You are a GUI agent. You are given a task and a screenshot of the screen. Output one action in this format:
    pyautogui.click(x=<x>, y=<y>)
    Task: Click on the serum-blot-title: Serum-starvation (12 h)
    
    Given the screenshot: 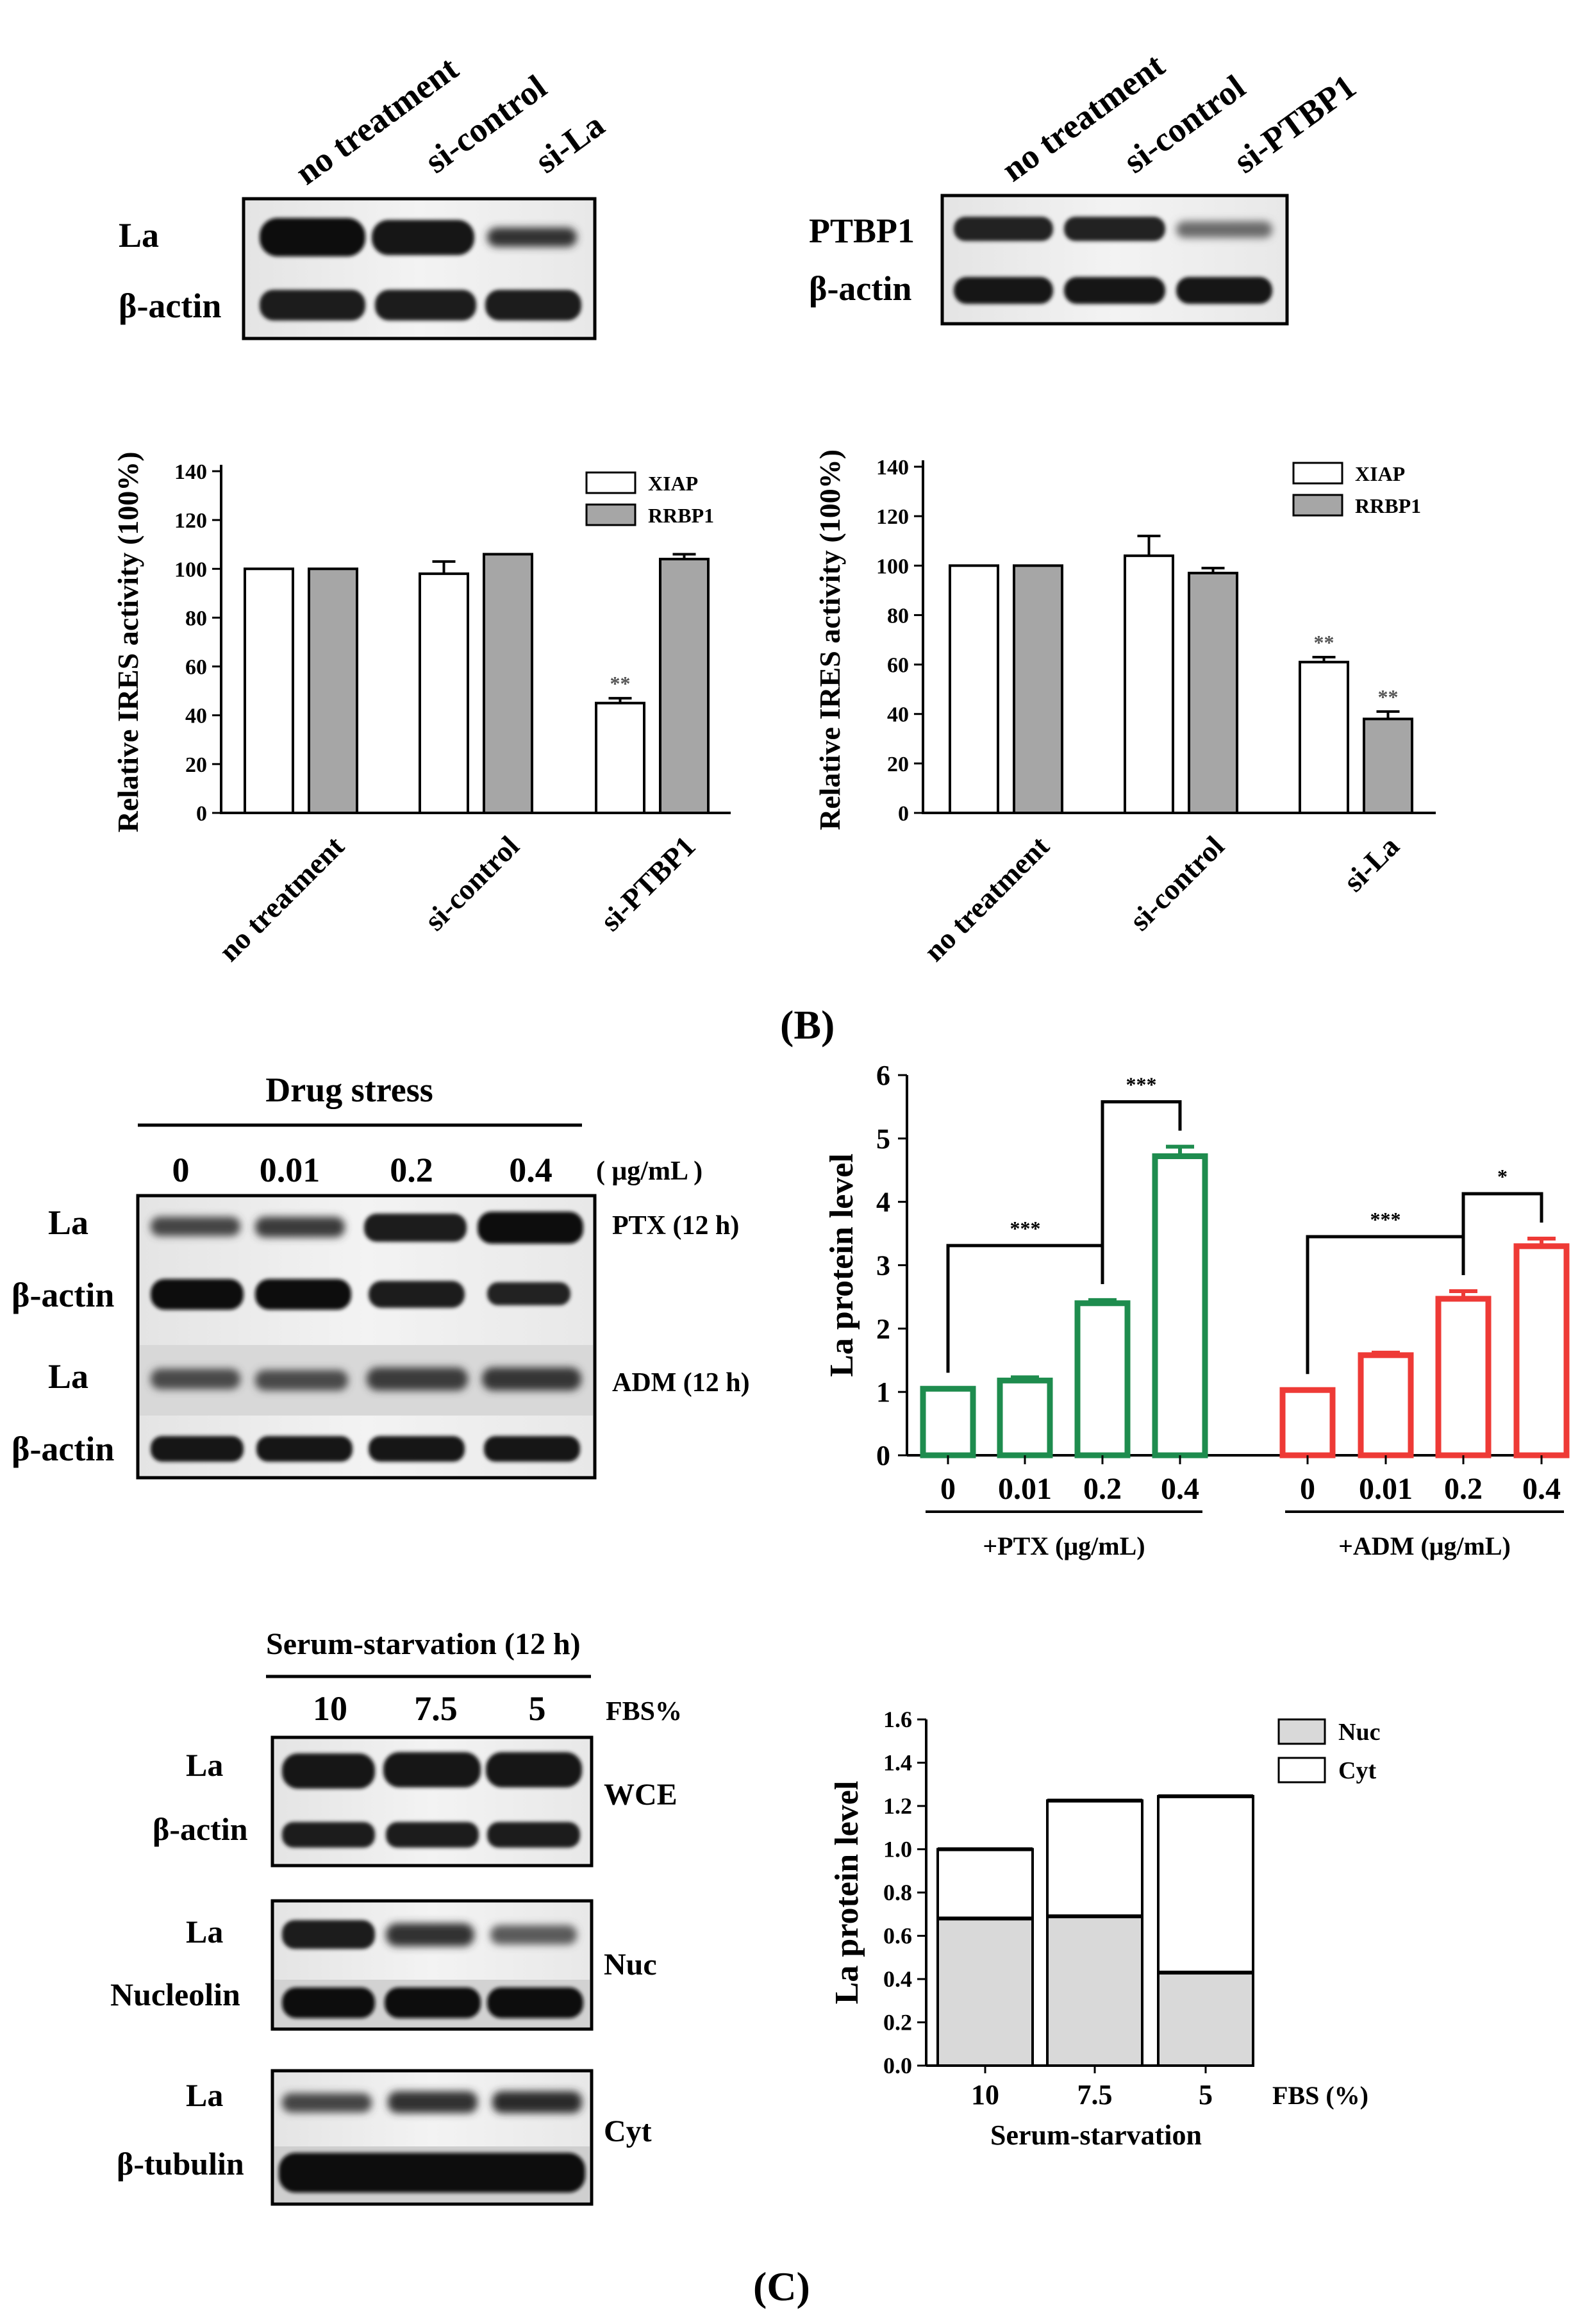 What is the action you would take?
    pyautogui.click(x=424, y=1644)
    